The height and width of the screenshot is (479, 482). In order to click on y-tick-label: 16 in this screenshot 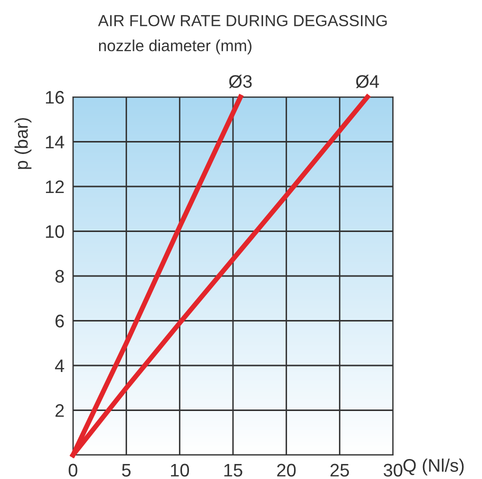, I will do `click(55, 97)`.